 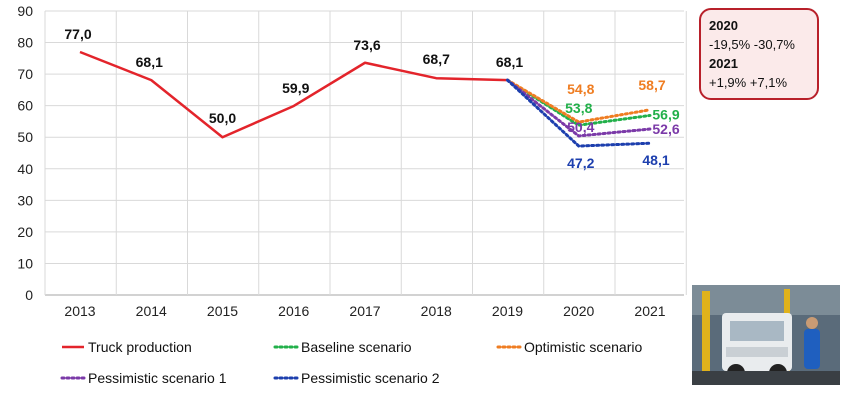 I want to click on legend-label-3: Pessimistic scenario 1, so click(x=157, y=378).